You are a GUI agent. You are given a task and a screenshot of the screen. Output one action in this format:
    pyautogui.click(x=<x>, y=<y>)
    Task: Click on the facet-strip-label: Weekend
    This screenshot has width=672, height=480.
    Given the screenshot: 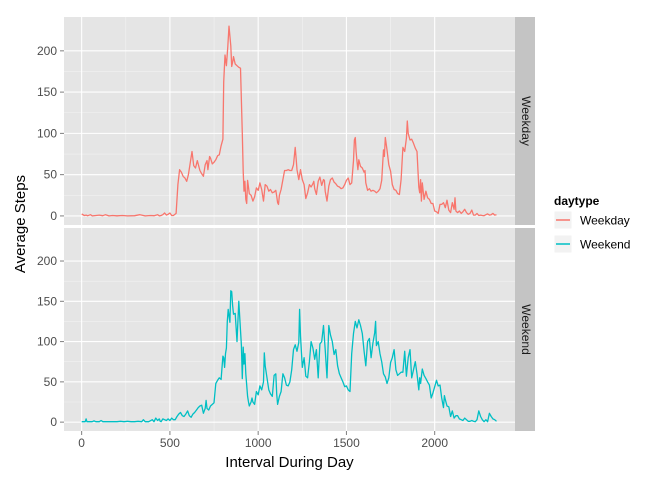 What is the action you would take?
    pyautogui.click(x=526, y=329)
    